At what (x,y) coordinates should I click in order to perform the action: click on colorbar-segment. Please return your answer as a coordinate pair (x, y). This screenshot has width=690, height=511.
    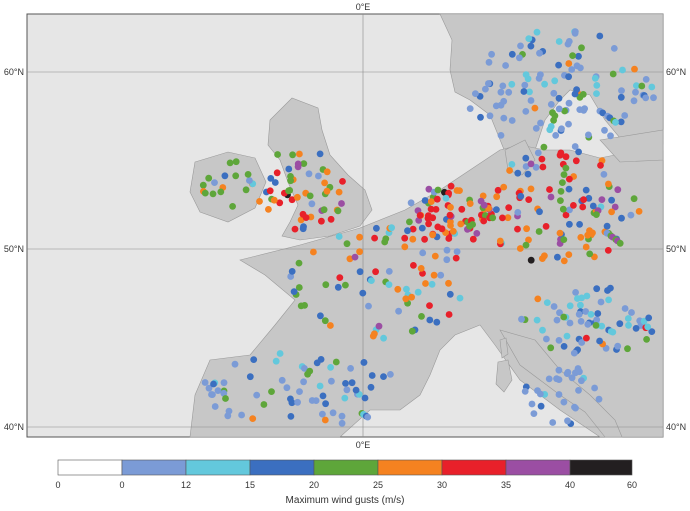
    Looking at the image, I should click on (282, 467).